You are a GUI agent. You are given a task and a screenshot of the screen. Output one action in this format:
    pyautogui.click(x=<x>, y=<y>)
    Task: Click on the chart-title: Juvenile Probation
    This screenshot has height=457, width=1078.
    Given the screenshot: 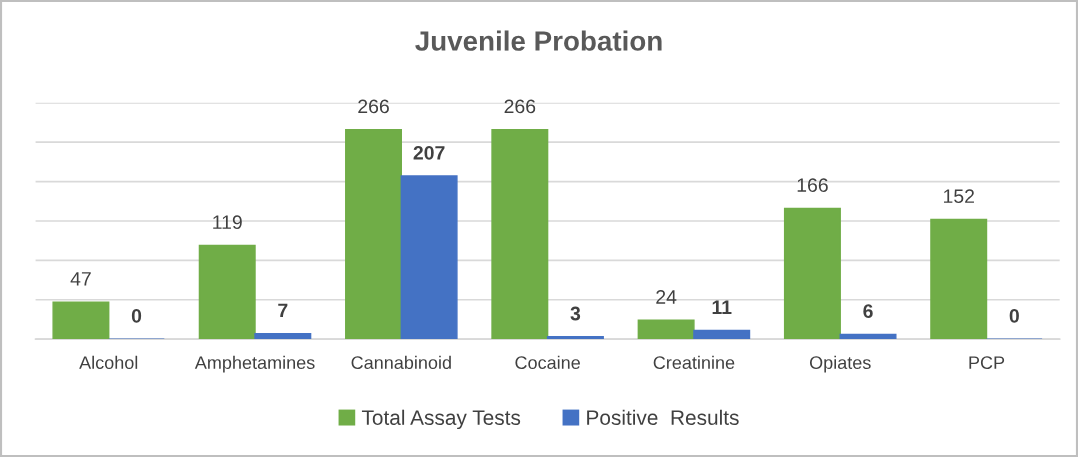 What is the action you would take?
    pyautogui.click(x=538, y=40)
    